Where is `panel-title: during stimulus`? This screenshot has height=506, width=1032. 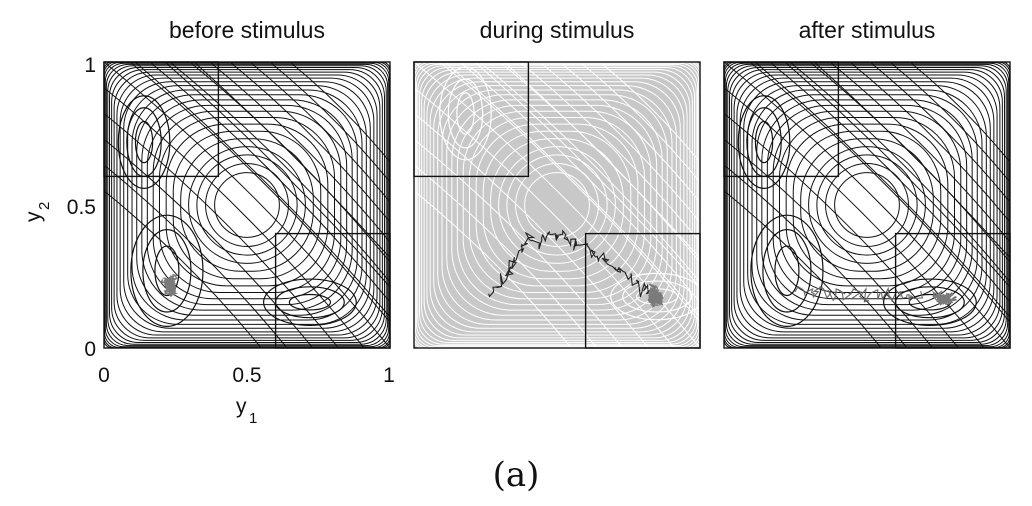 panel-title: during stimulus is located at coordinates (557, 30).